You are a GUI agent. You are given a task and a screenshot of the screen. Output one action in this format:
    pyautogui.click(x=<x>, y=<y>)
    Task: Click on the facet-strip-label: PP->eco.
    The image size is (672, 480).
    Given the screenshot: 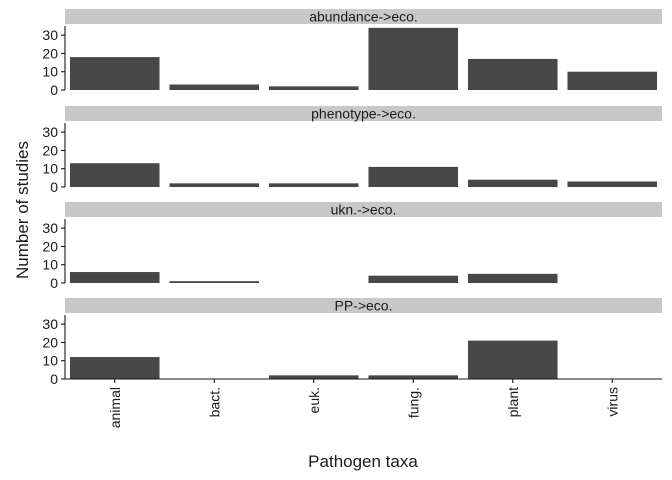 What is the action you would take?
    pyautogui.click(x=364, y=306)
    